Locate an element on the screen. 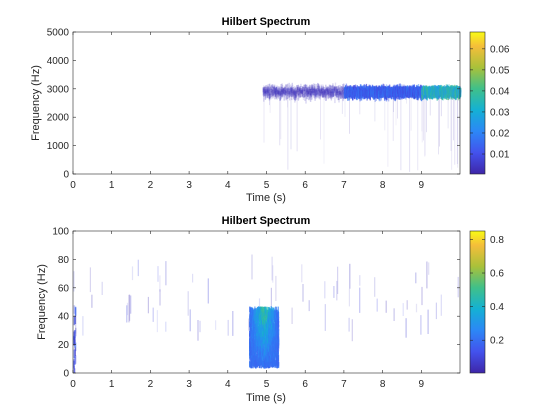 This screenshot has width=560, height=420. colorbar-tick-label: 0.04 is located at coordinates (500, 91).